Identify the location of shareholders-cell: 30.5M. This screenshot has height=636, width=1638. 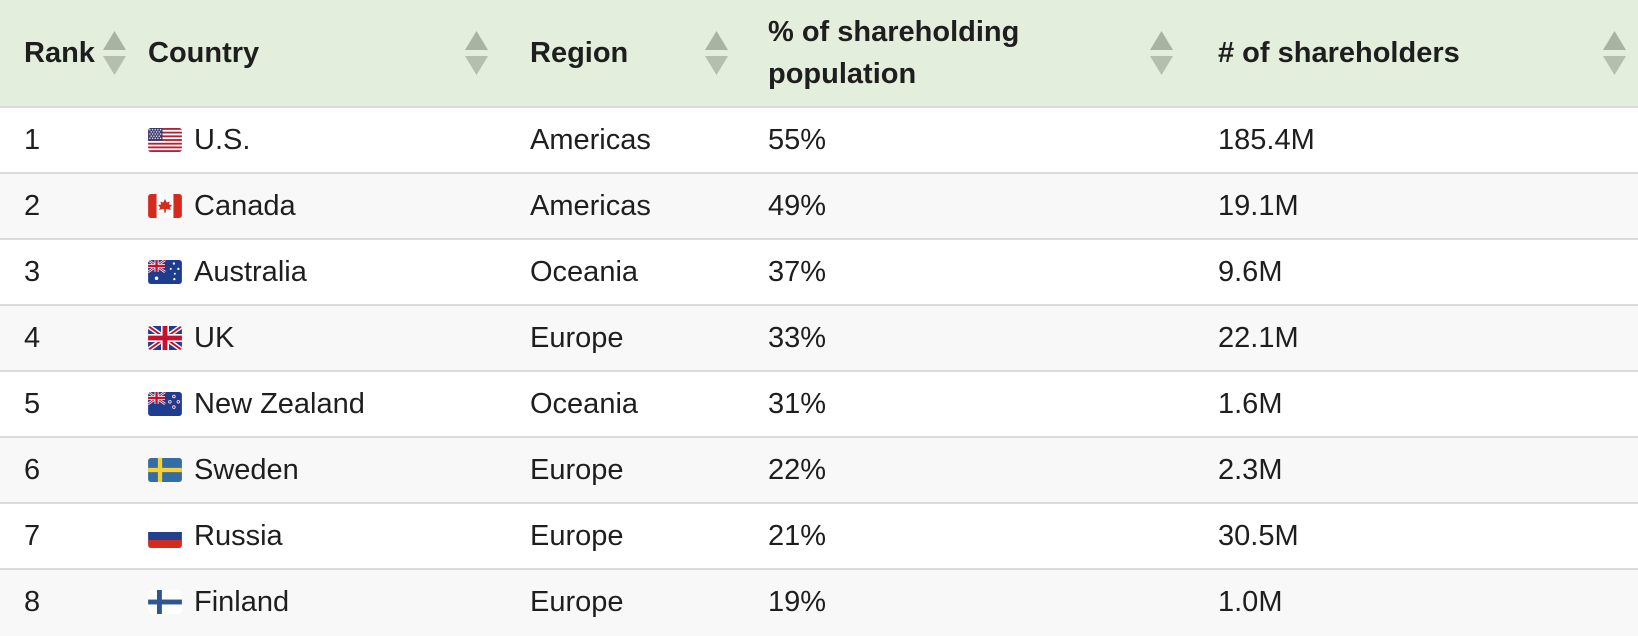
(1258, 535).